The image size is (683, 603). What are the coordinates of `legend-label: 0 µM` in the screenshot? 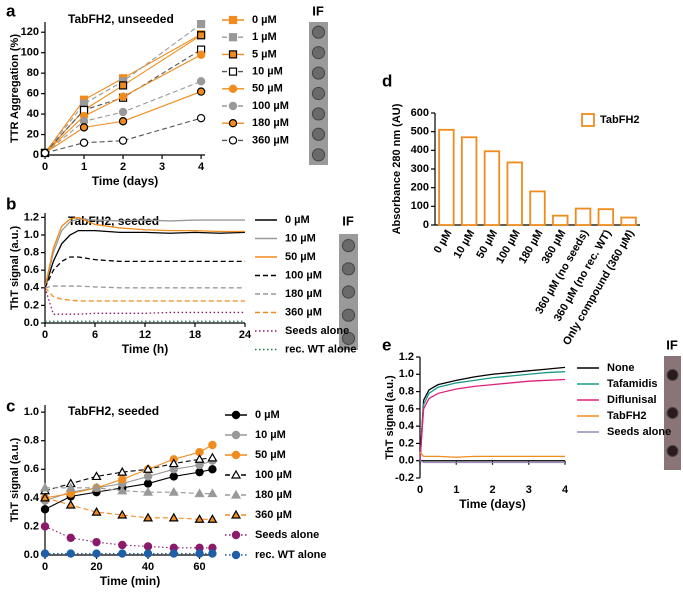 It's located at (297, 220).